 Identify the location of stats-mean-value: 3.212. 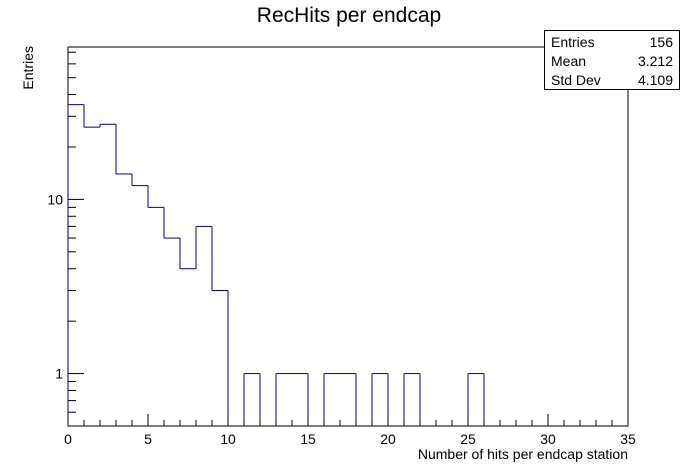
(655, 61).